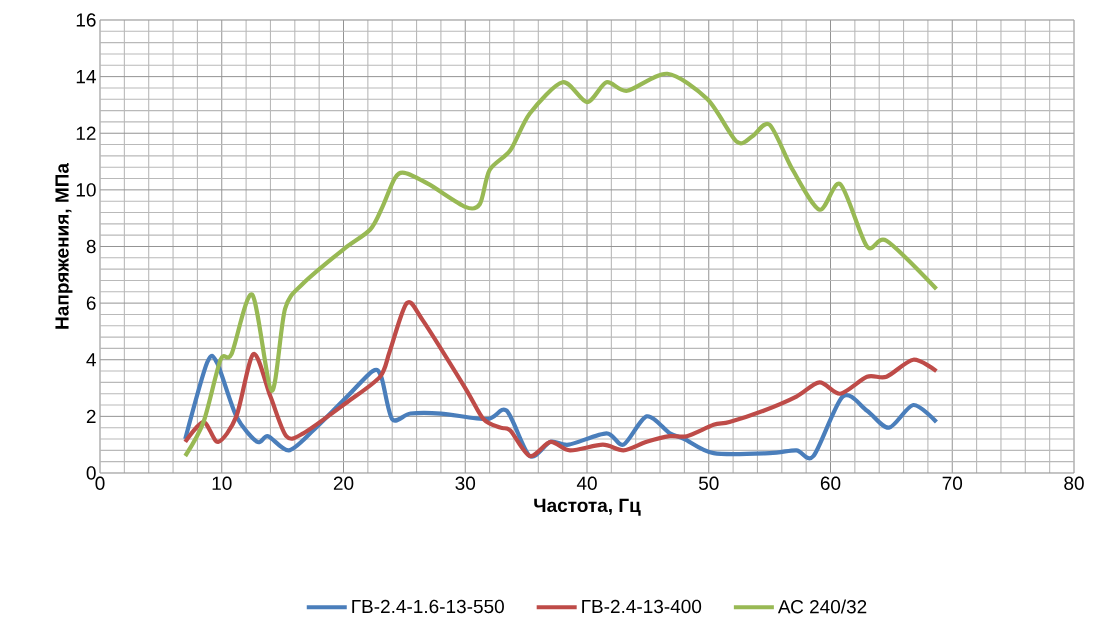 The height and width of the screenshot is (628, 1094). I want to click on x-tick-label: 0, so click(100, 483).